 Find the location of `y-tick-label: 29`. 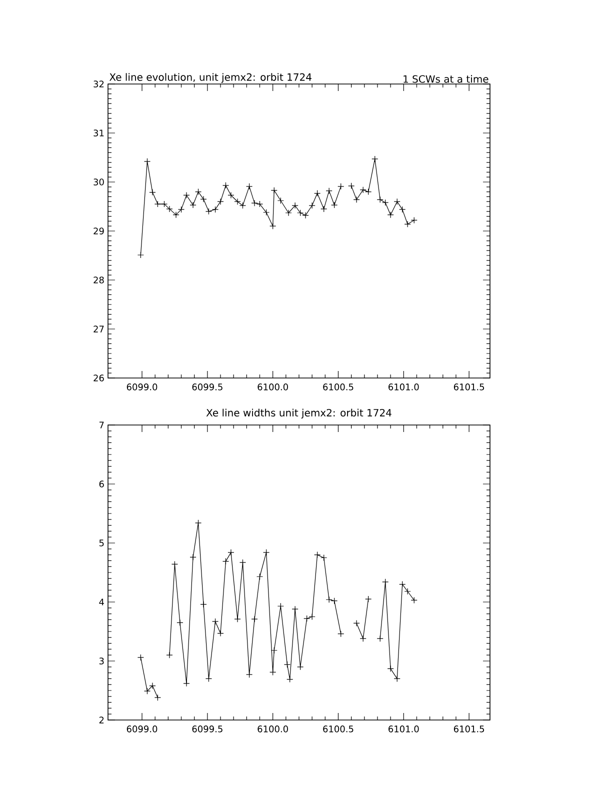

y-tick-label: 29 is located at coordinates (99, 231).